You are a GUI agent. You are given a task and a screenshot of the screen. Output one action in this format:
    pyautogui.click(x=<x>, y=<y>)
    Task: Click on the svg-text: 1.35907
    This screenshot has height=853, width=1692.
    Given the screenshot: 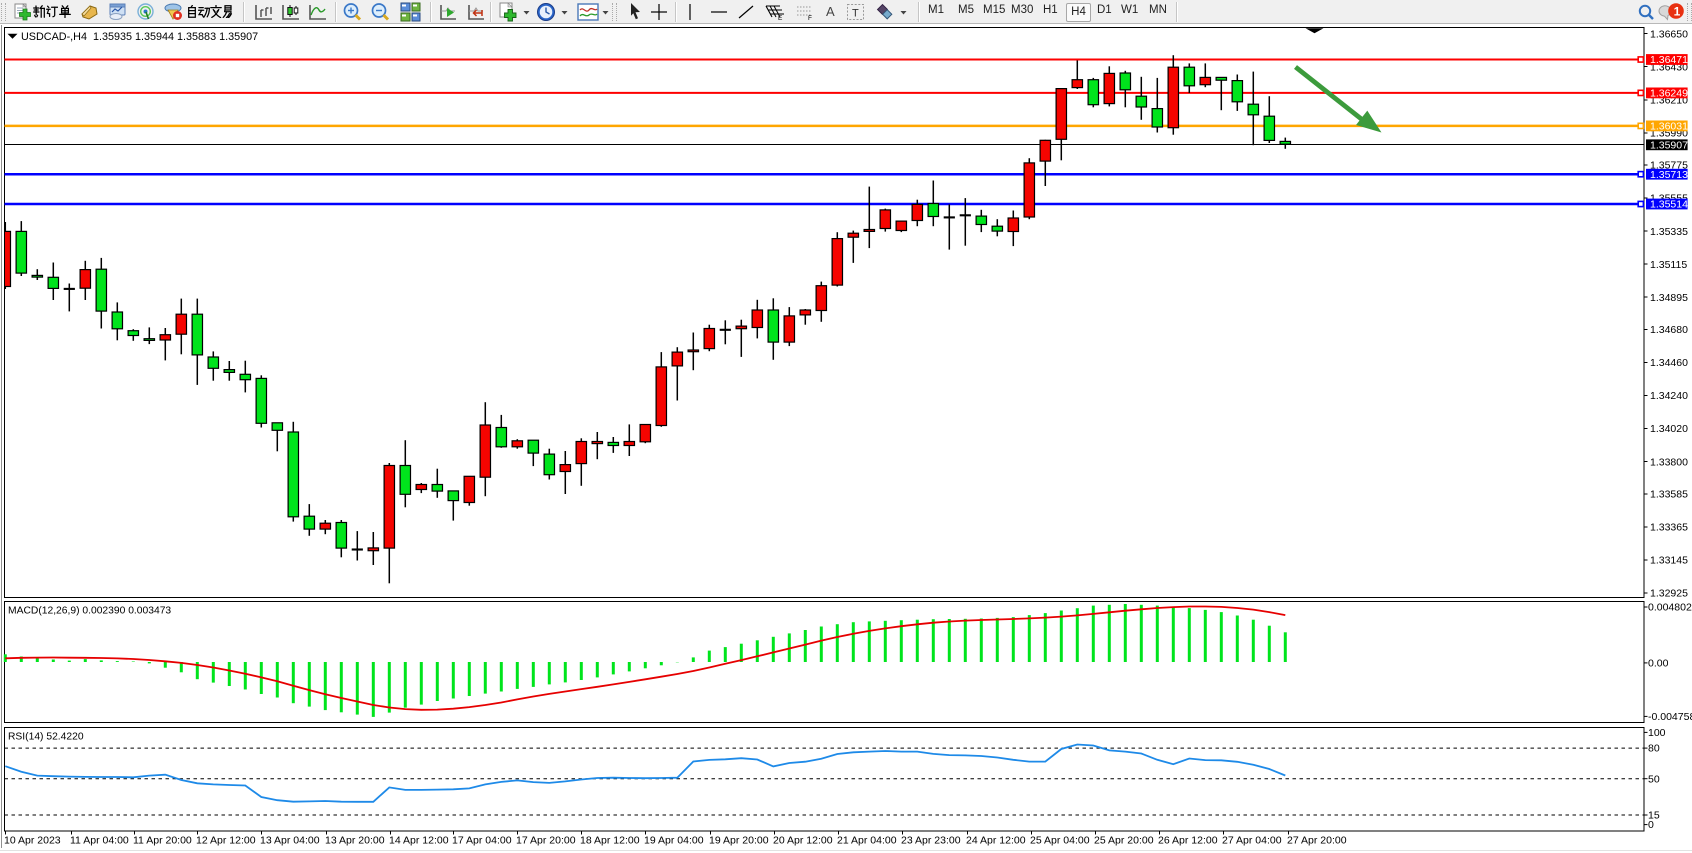 What is the action you would take?
    pyautogui.click(x=1669, y=146)
    